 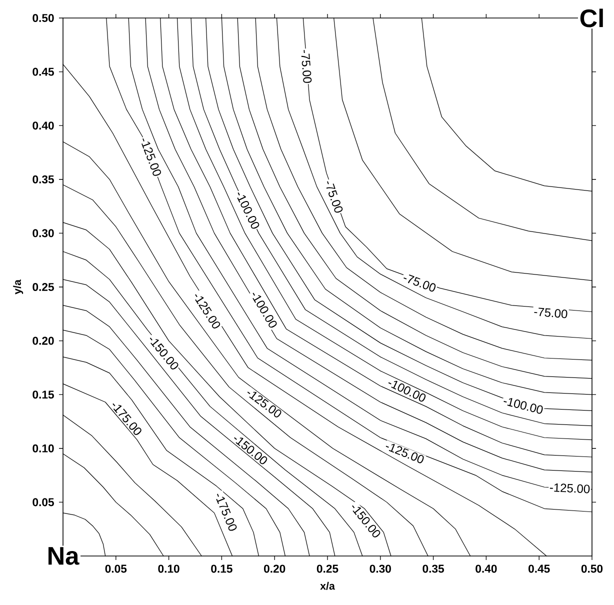 I want to click on annotation: Cl, so click(x=591, y=18).